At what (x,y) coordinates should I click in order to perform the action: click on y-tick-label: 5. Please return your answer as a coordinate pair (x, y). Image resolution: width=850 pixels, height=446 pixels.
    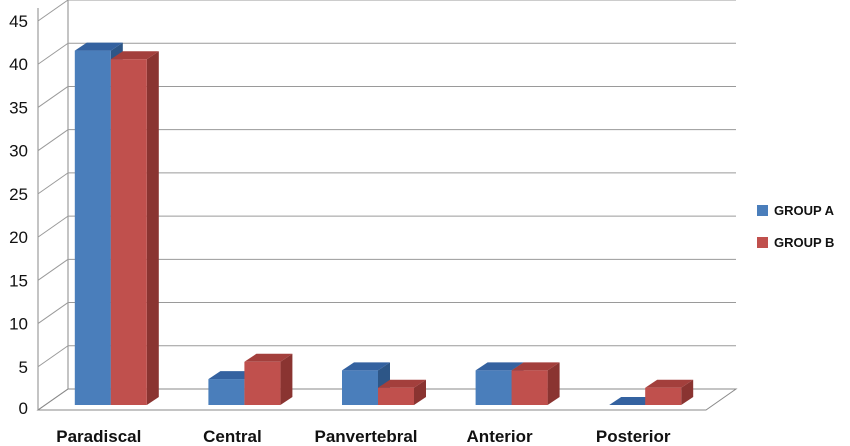
    Looking at the image, I should click on (23, 367).